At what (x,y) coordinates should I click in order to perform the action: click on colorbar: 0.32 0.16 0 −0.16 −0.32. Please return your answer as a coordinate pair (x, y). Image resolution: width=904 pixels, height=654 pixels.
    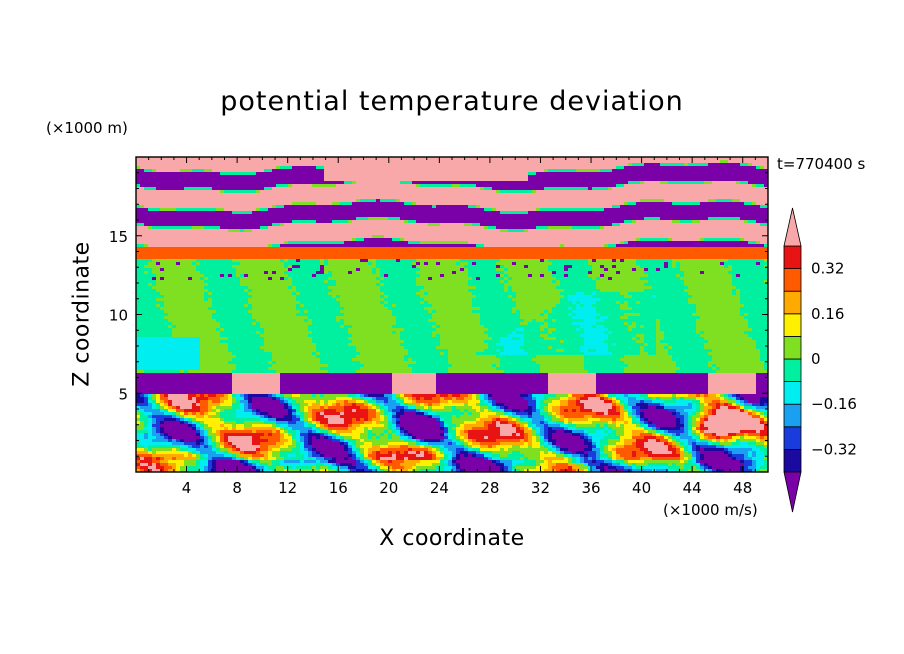
    Looking at the image, I should click on (820, 360).